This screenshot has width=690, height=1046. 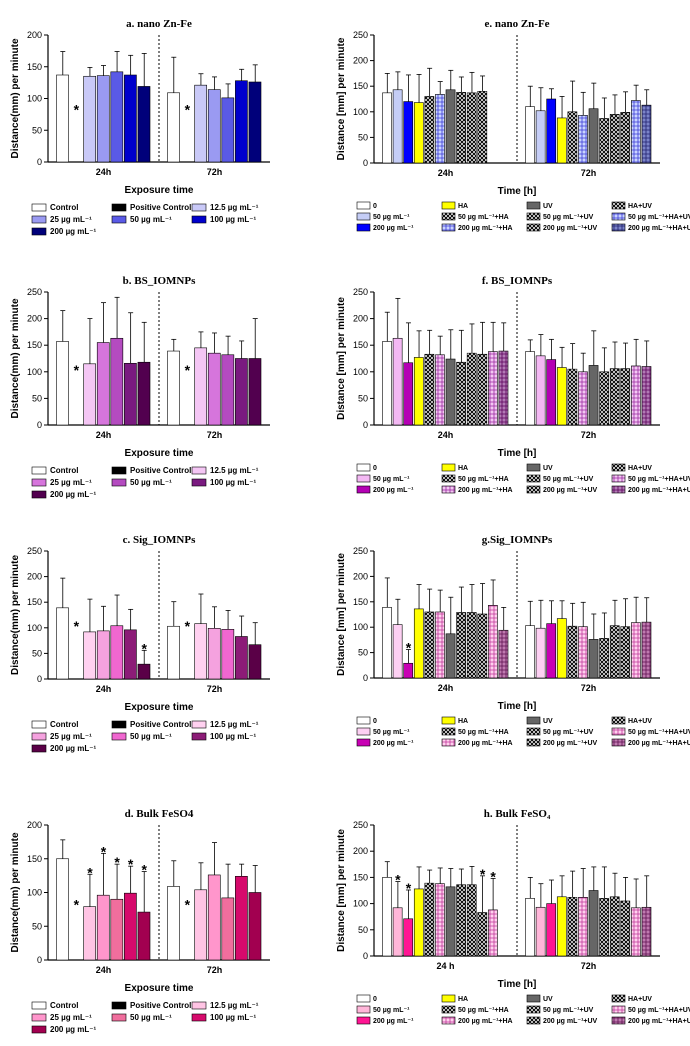 I want to click on right-0-legend-label: 50 µg mL⁻¹, so click(x=391, y=217).